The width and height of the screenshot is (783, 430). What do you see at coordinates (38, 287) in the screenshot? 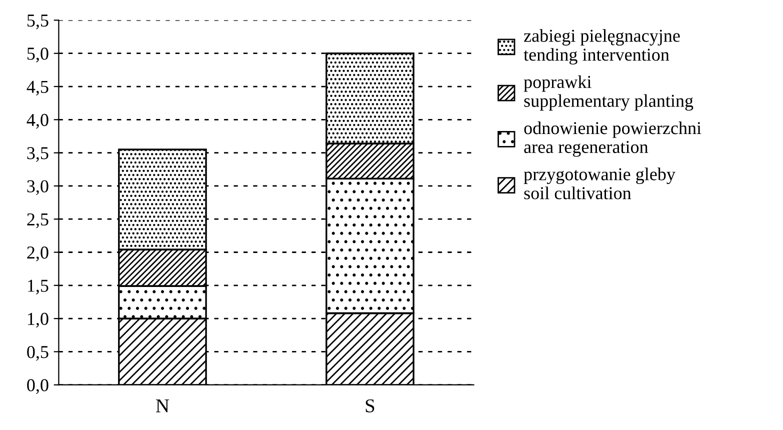
I see `y-tick-label: 1,5` at bounding box center [38, 287].